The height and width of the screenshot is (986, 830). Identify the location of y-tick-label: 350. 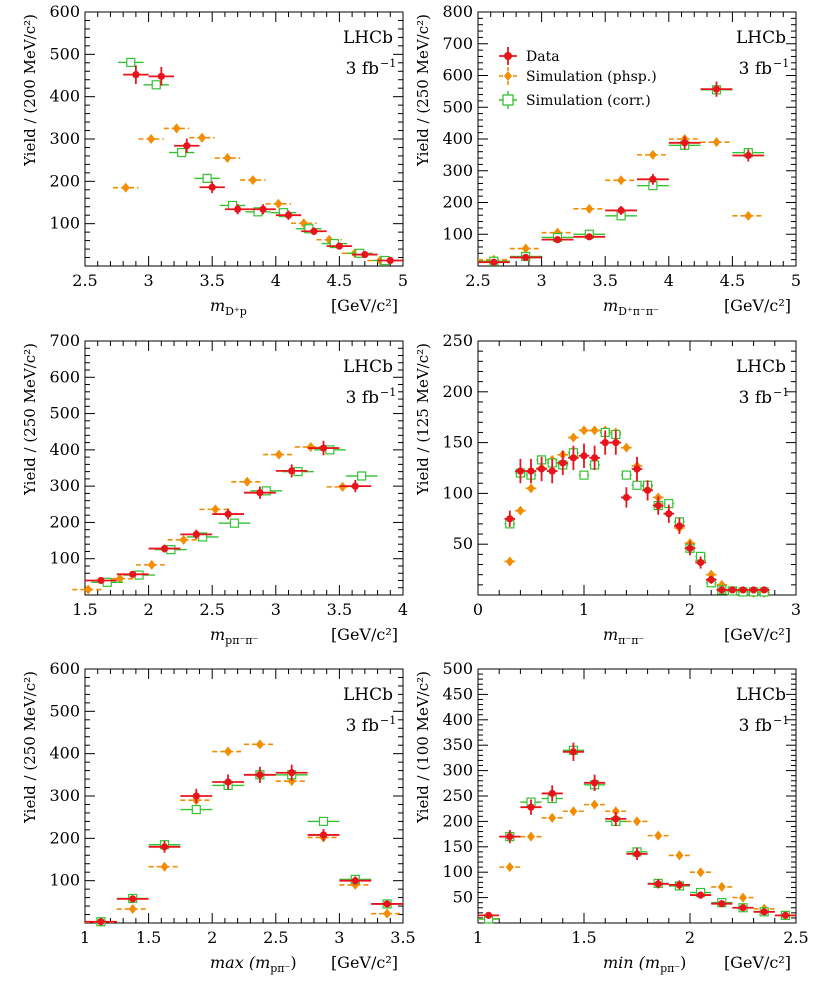
(457, 744).